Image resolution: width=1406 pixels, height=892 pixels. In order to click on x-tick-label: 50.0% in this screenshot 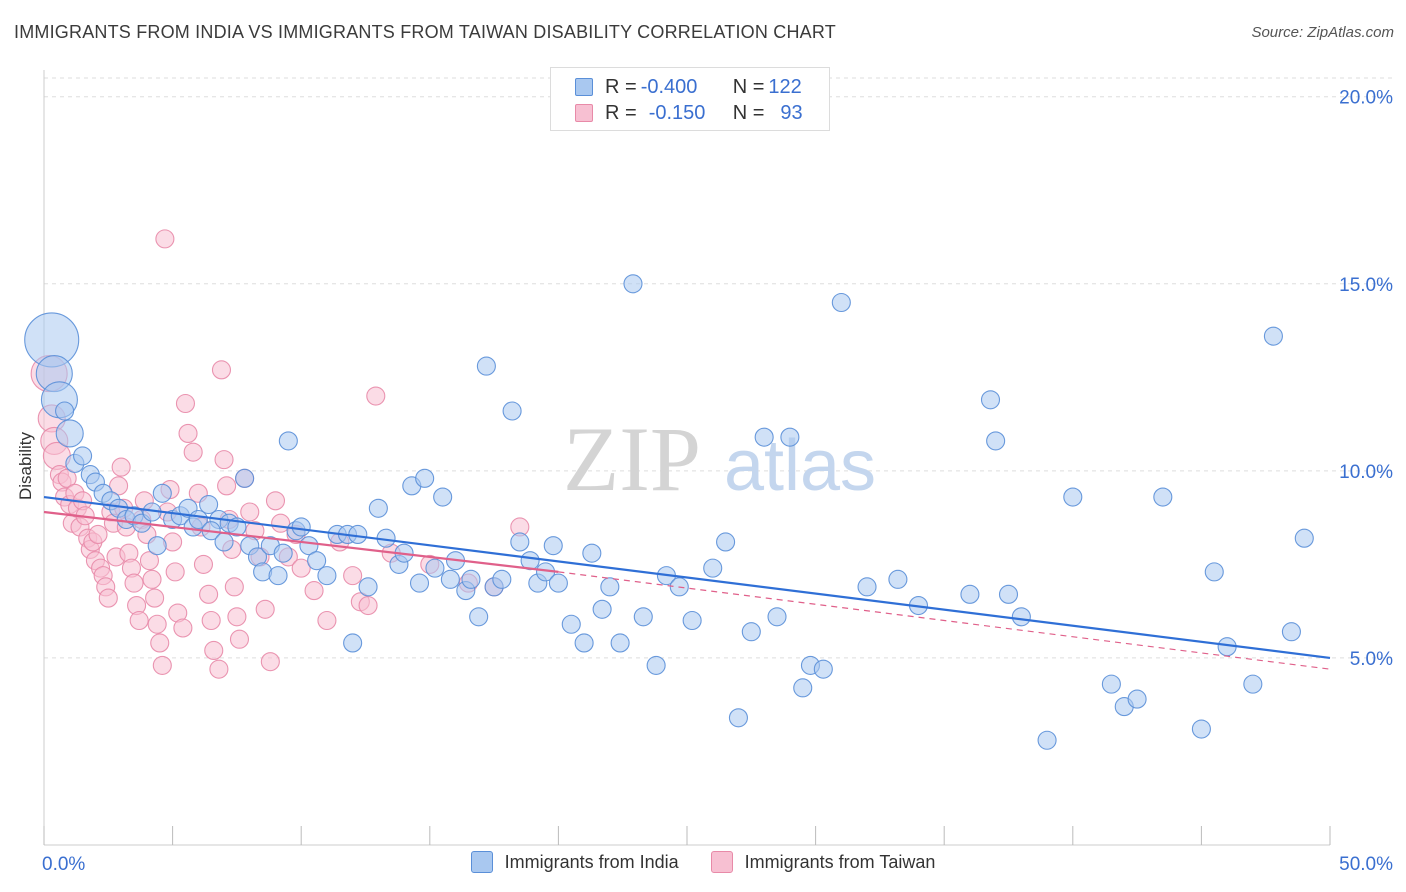, I will do `click(1366, 864)`.